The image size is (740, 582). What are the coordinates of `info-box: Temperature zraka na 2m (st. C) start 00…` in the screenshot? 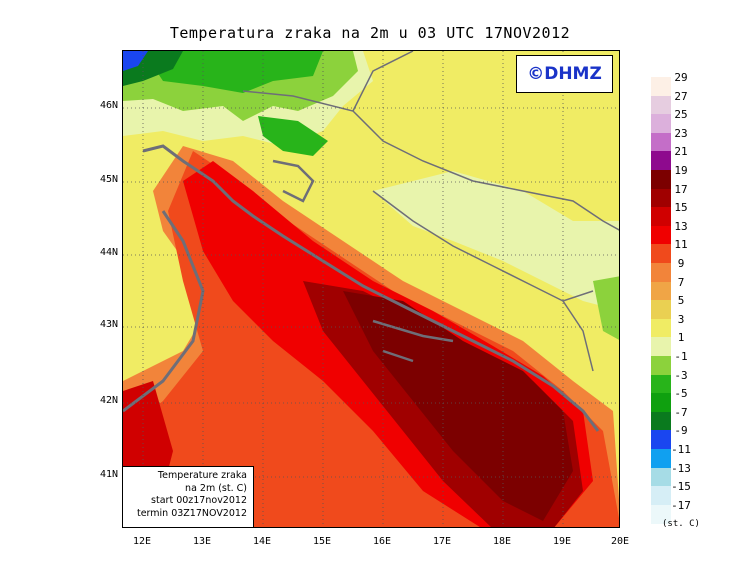 It's located at (188, 497).